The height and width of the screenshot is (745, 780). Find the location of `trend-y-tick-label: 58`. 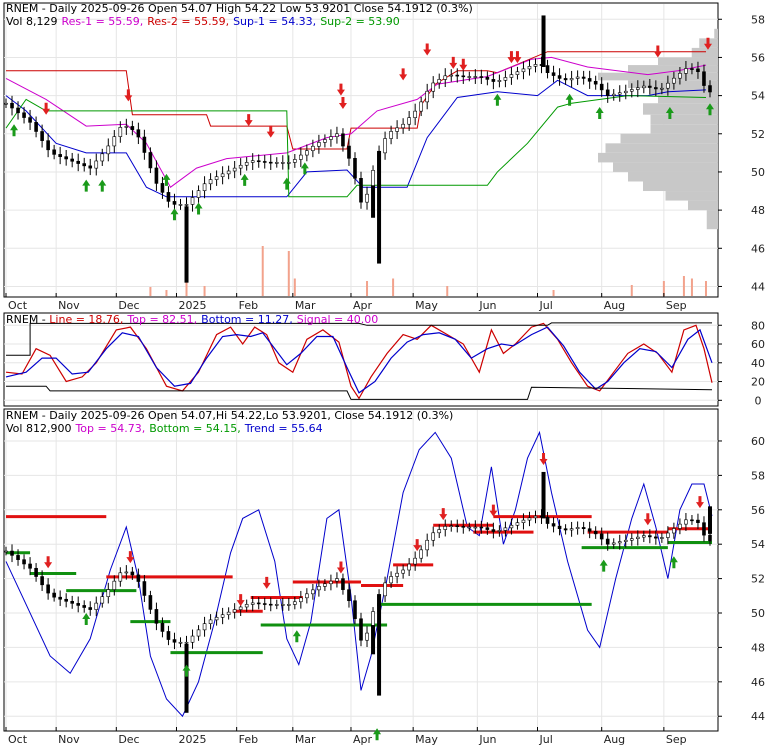

trend-y-tick-label: 58 is located at coordinates (758, 475).